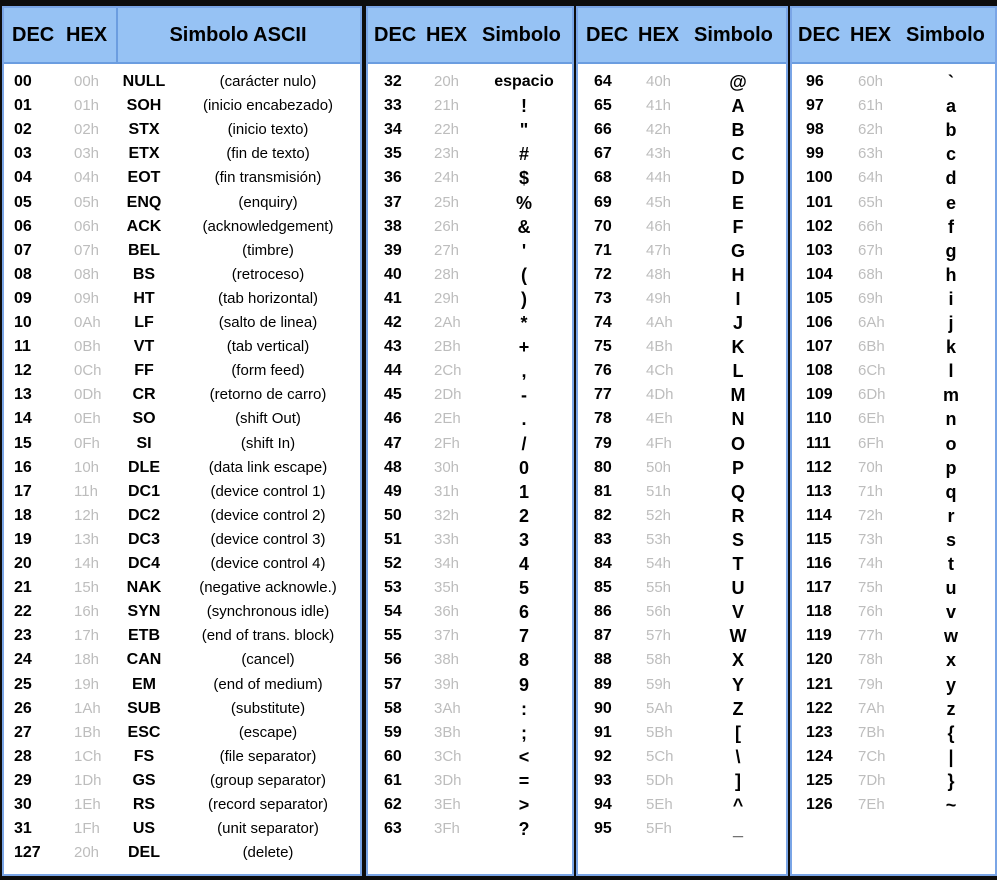 The image size is (997, 880). What do you see at coordinates (871, 708) in the screenshot?
I see `hex-cell: 7Ah` at bounding box center [871, 708].